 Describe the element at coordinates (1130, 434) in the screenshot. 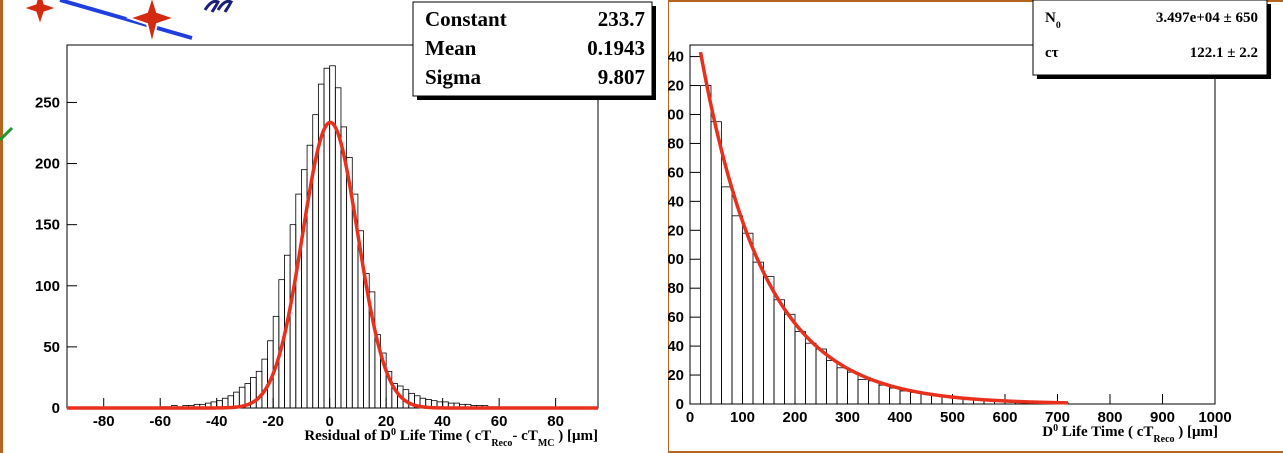

I see `x-axis-title: D0 Life Time ( cTReco ) [μm]` at that location.